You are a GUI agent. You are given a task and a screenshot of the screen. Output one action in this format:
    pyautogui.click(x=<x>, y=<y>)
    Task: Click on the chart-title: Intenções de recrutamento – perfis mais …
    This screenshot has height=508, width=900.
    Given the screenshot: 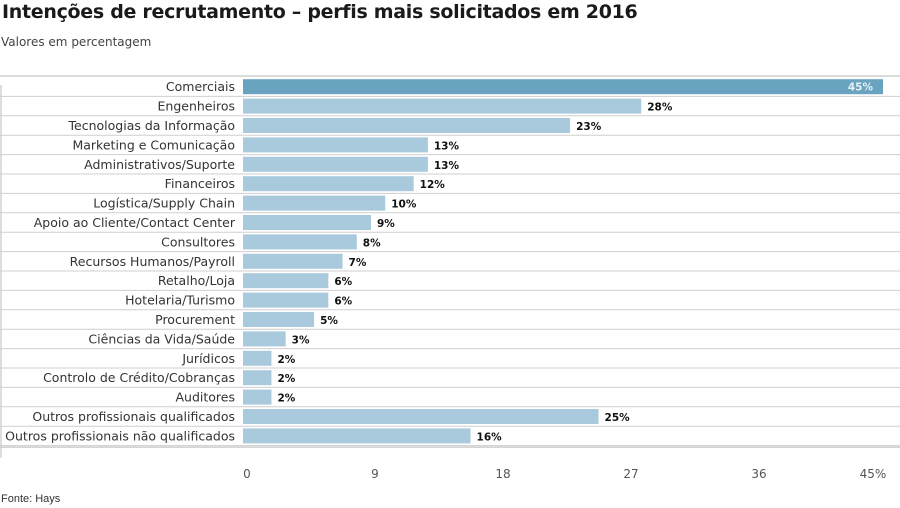 What is the action you would take?
    pyautogui.click(x=320, y=12)
    